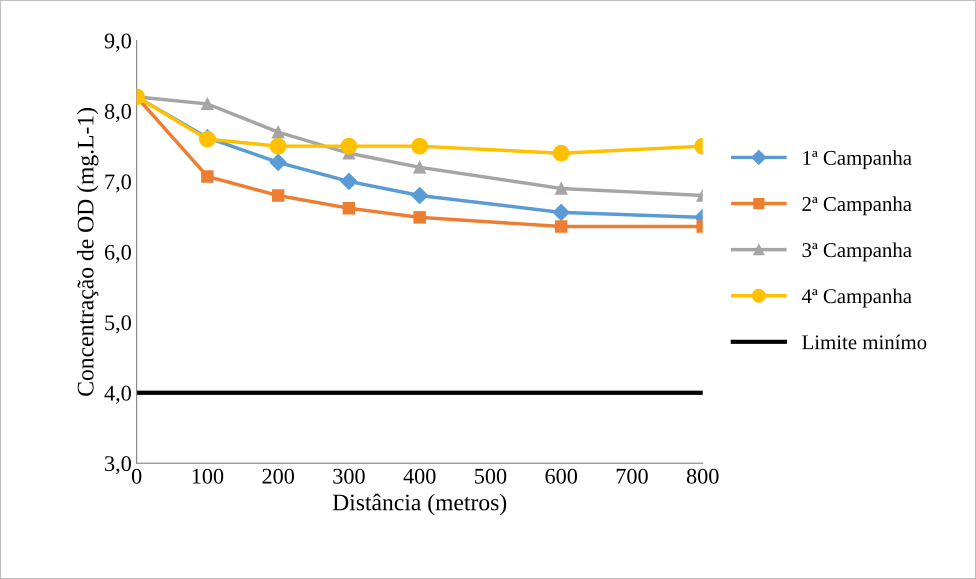 This screenshot has height=579, width=976. What do you see at coordinates (419, 505) in the screenshot?
I see `x-axis-title: Distância (metros)` at bounding box center [419, 505].